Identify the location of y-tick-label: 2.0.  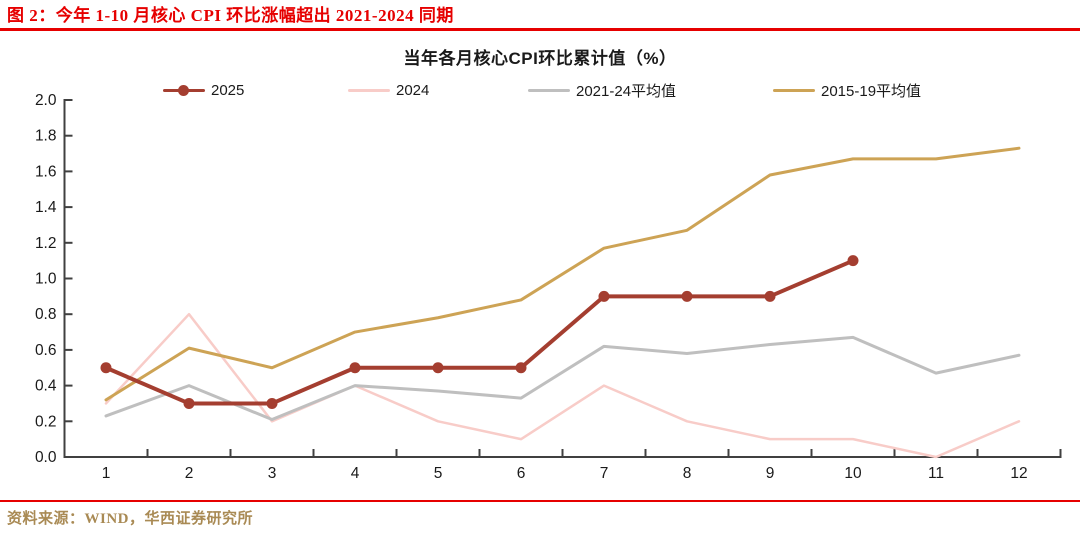
(46, 100).